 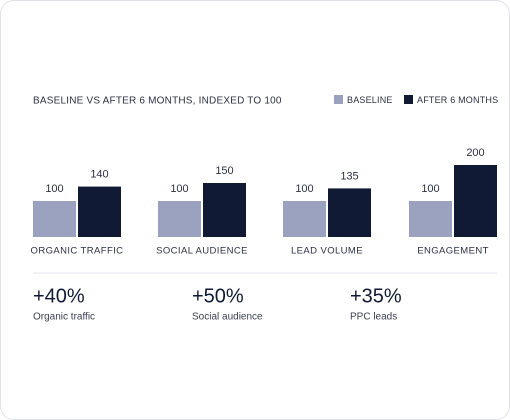 What do you see at coordinates (457, 100) in the screenshot?
I see `legend-label: AFTER 6 MONTHS` at bounding box center [457, 100].